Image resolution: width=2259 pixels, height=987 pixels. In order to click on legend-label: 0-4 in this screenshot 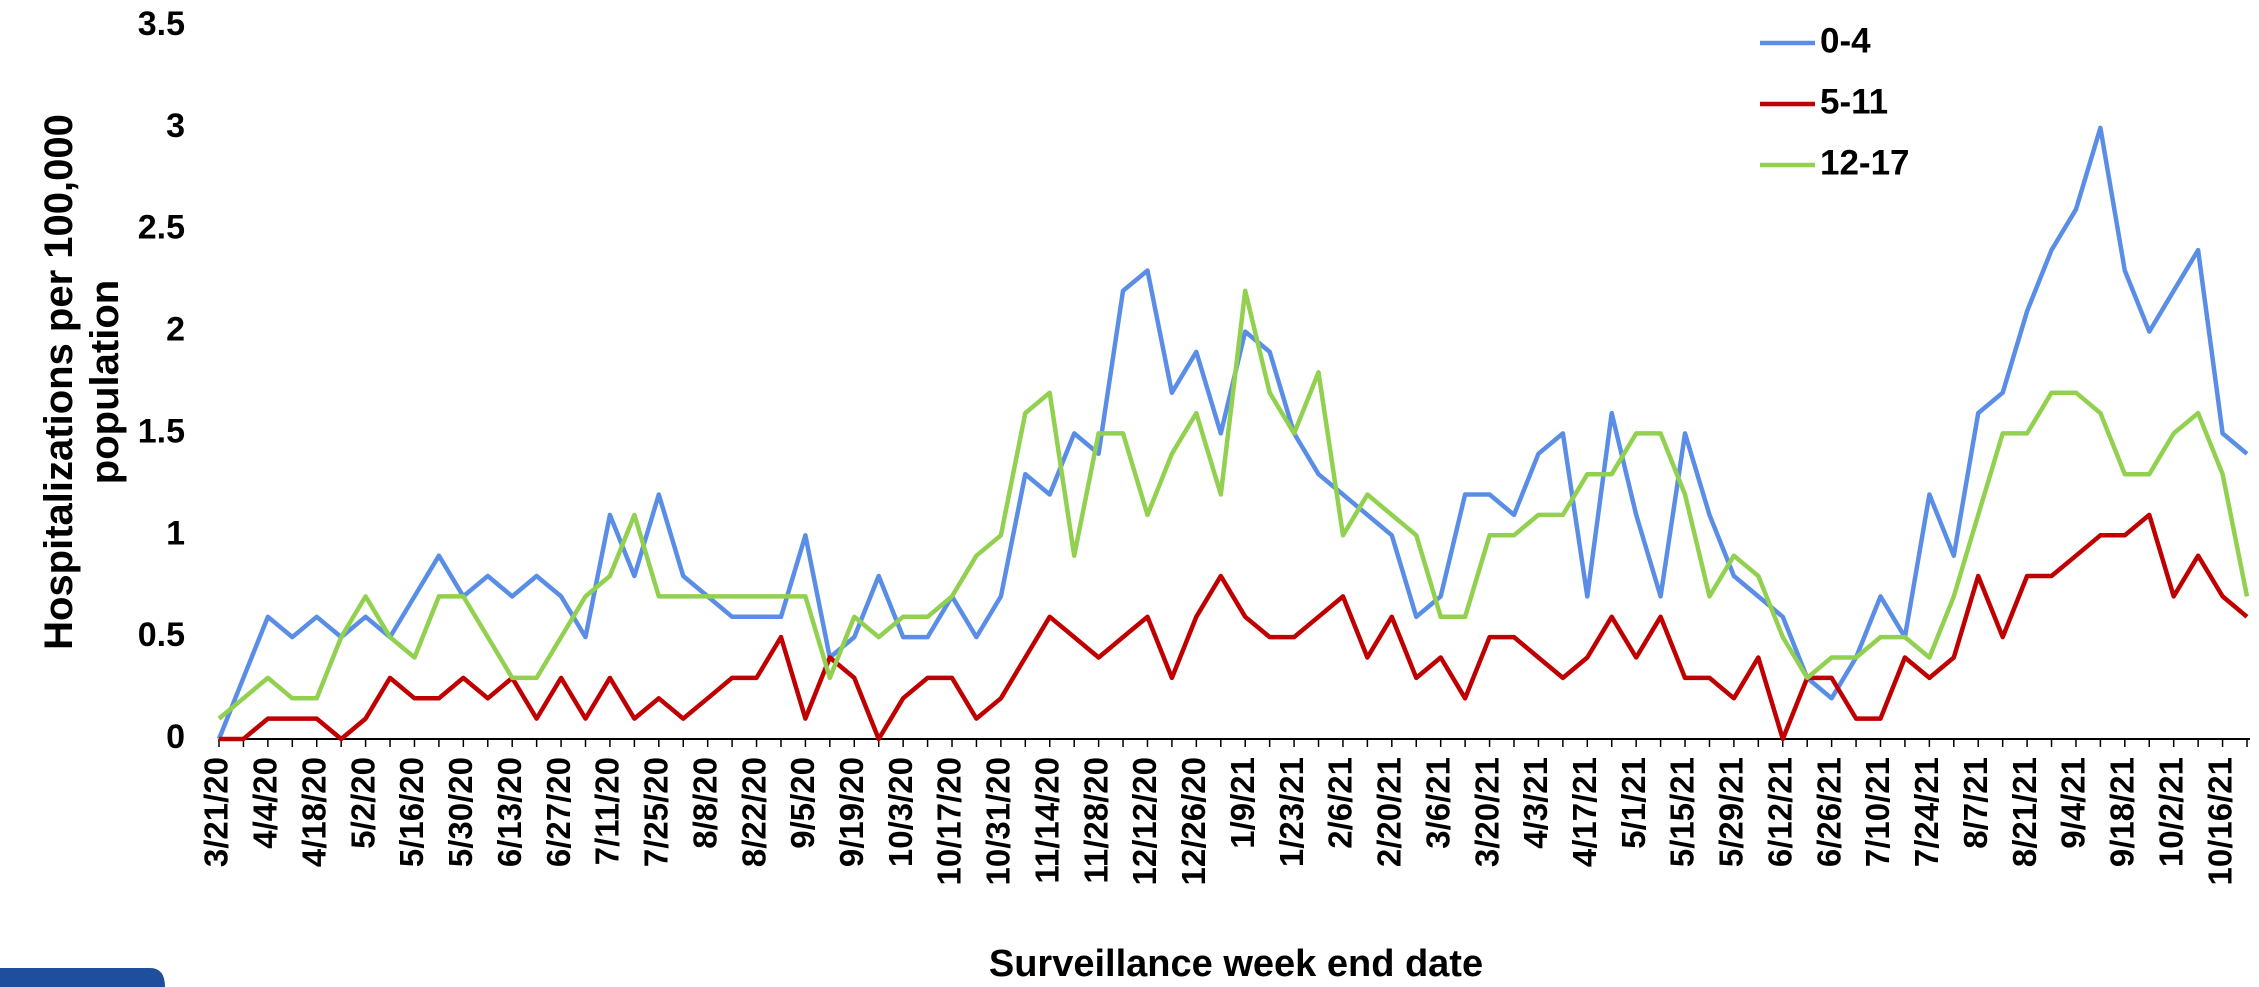, I will do `click(1845, 40)`.